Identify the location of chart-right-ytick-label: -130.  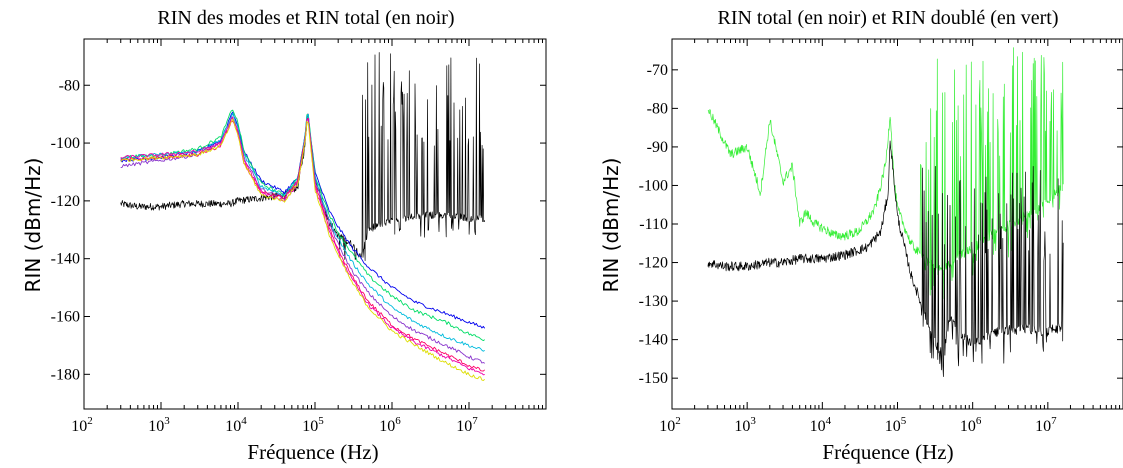
(653, 301).